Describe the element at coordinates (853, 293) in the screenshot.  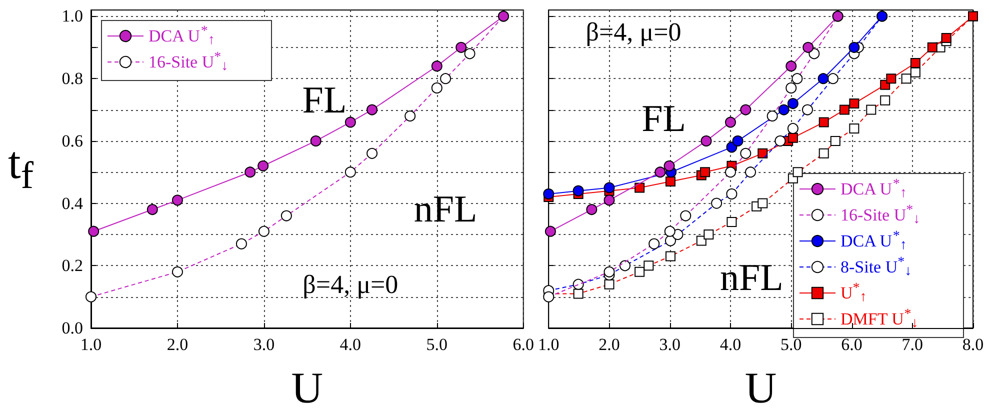
I see `legend-label: U*↑` at that location.